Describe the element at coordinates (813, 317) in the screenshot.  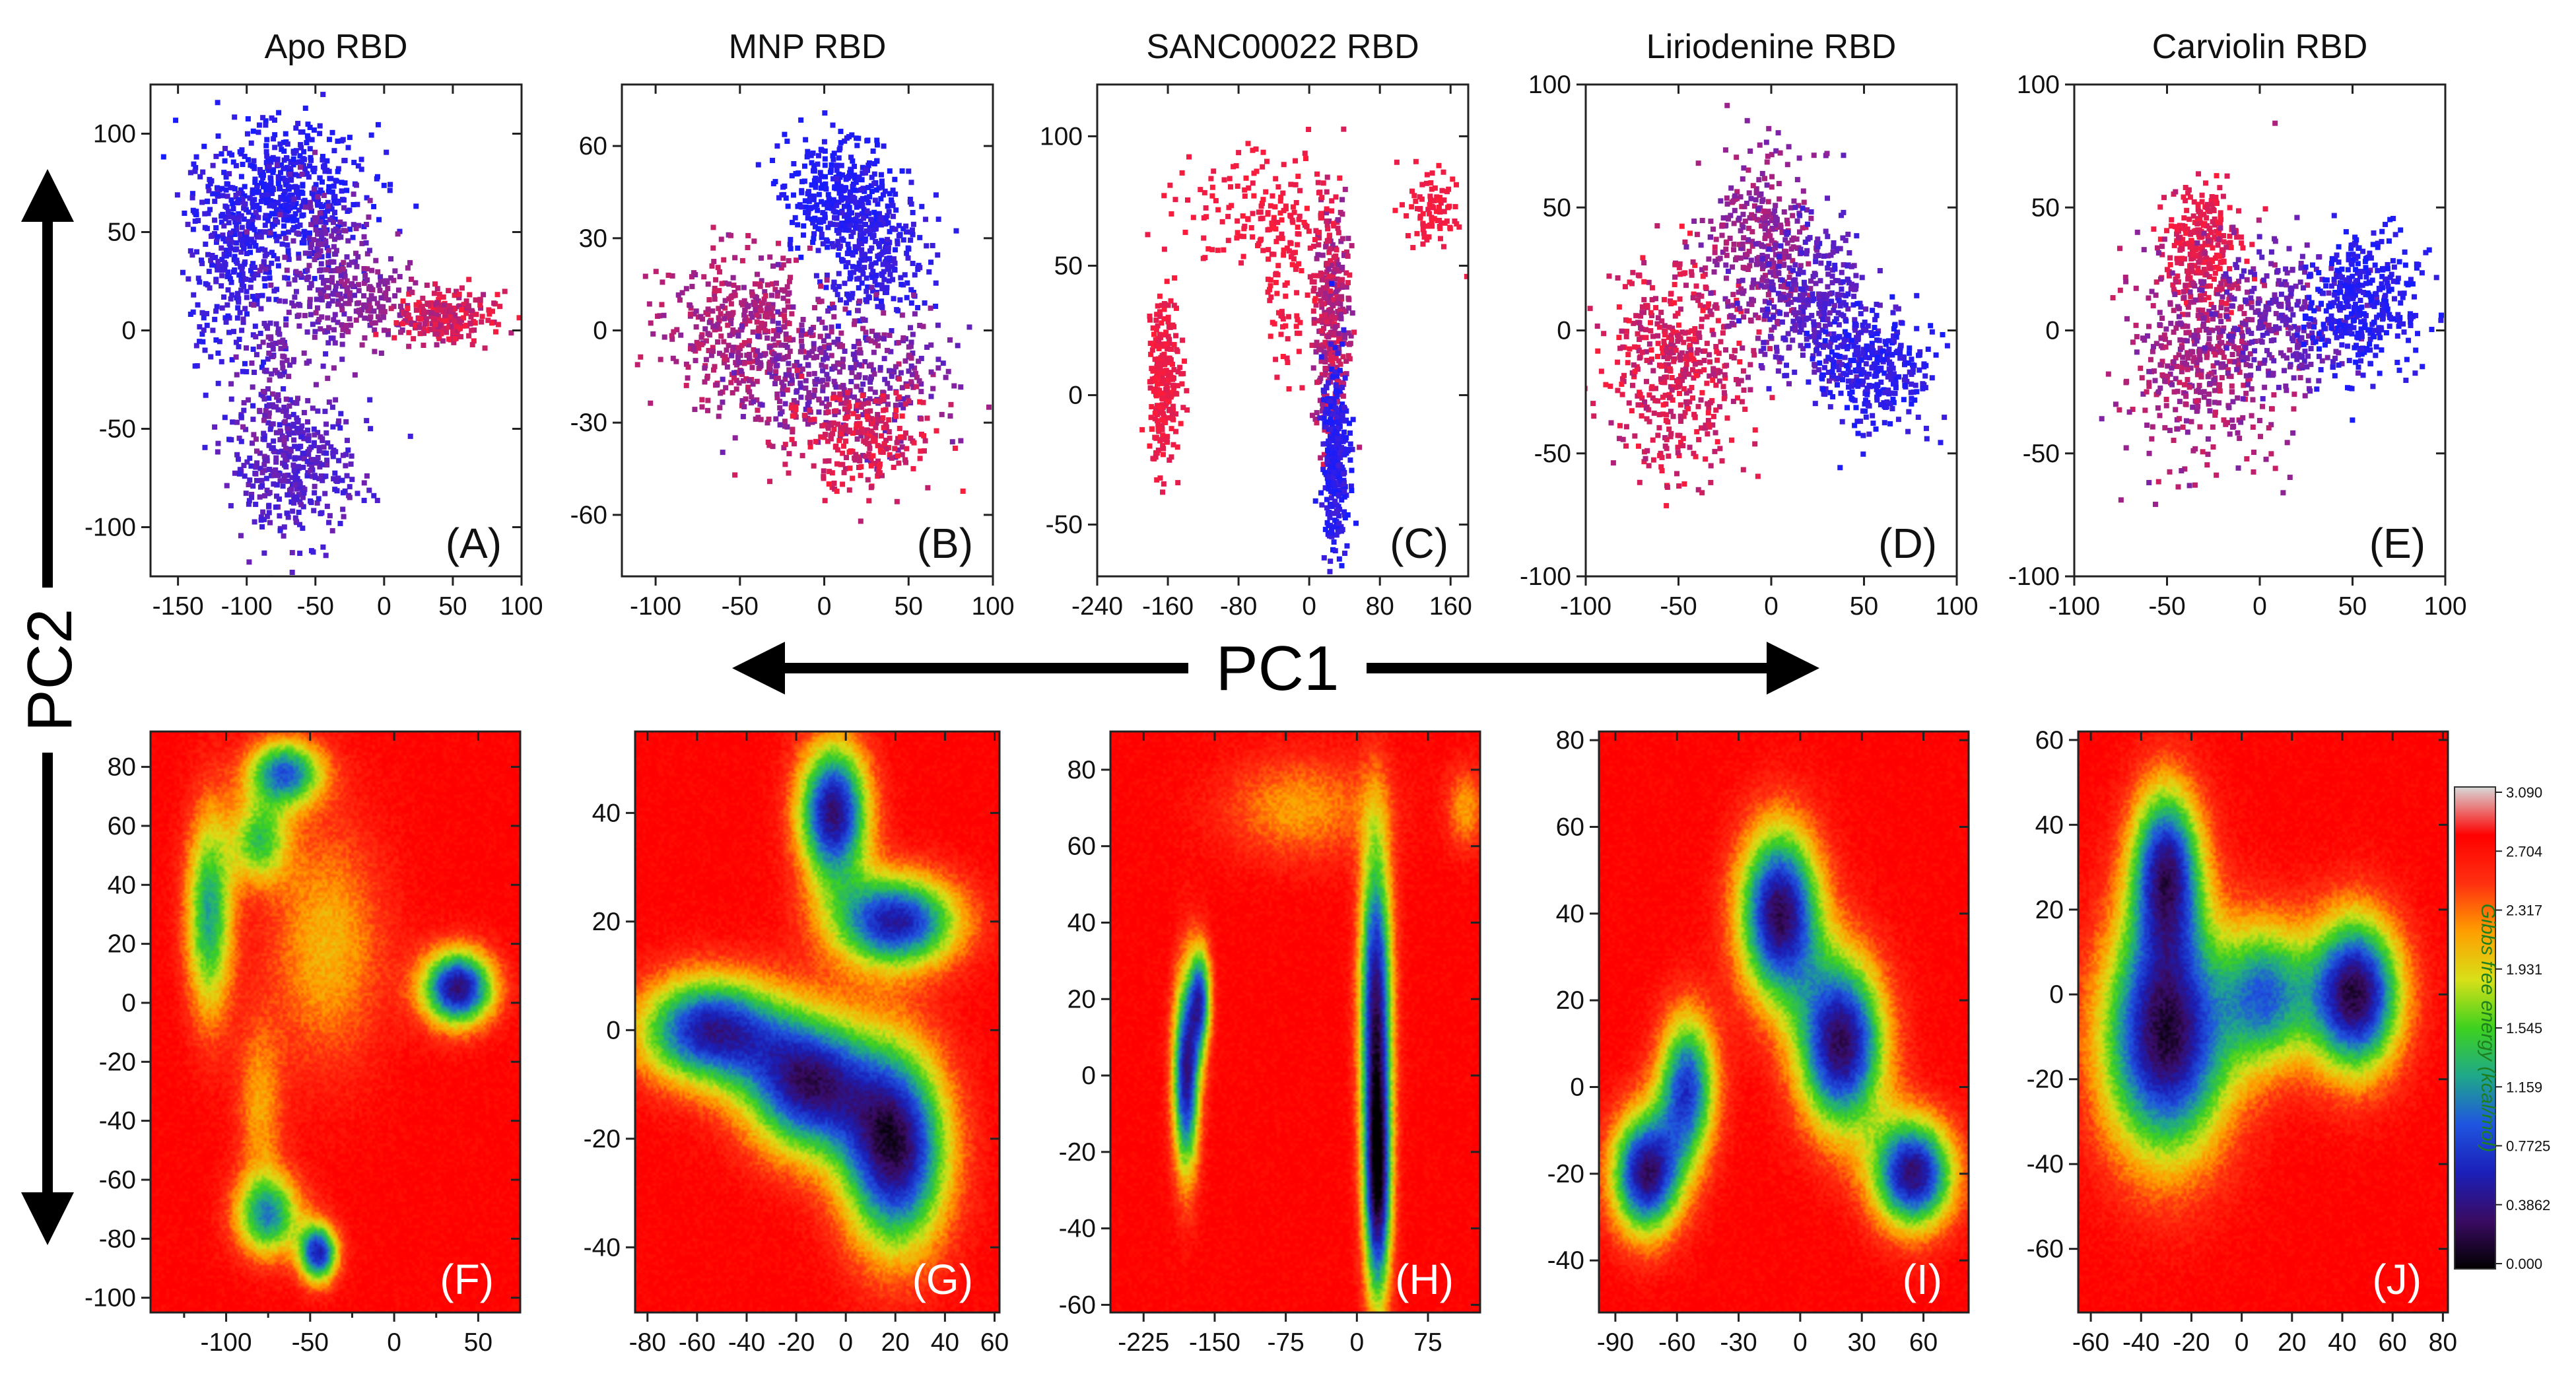
I see `panel-B-points` at that location.